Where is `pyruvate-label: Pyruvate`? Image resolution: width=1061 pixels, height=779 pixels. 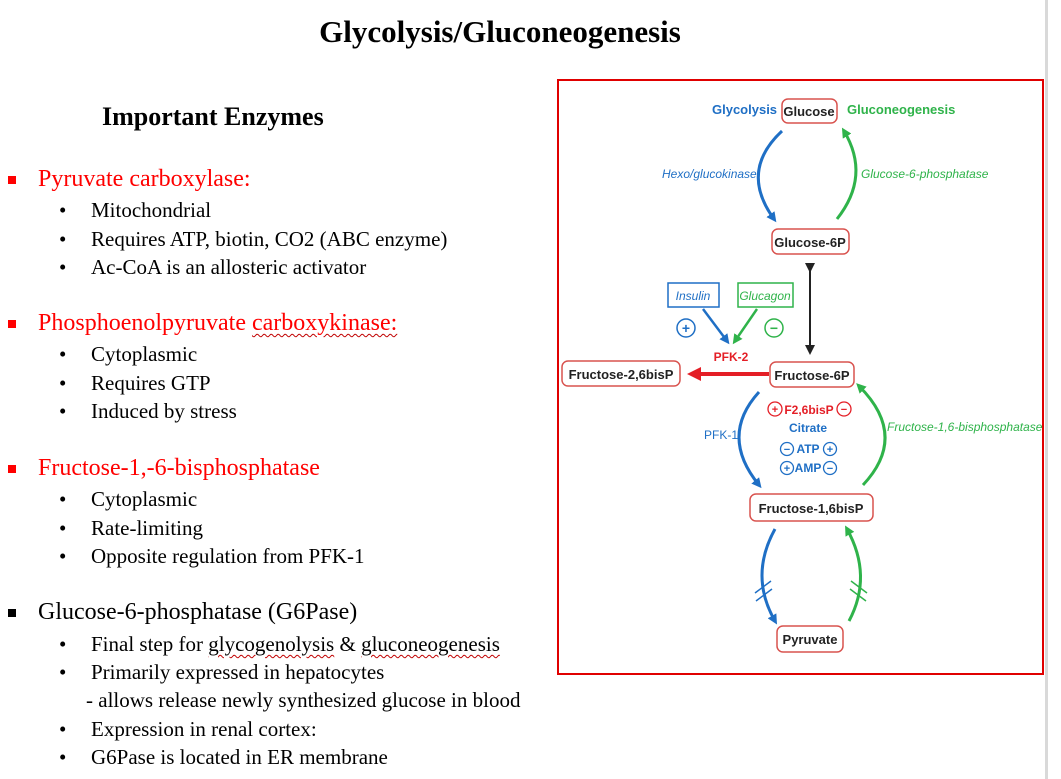
pyruvate-label: Pyruvate is located at coordinates (810, 639).